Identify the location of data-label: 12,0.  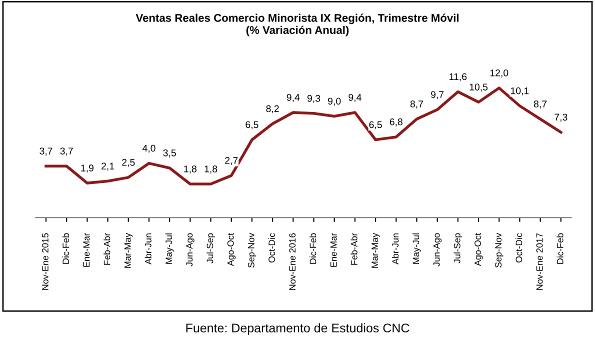
(499, 73).